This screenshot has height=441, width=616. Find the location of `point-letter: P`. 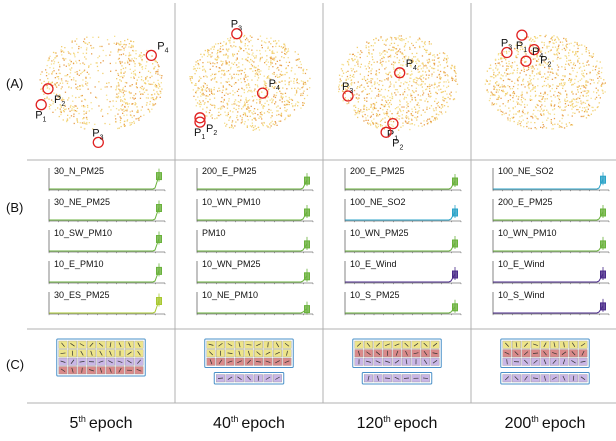

point-letter: P is located at coordinates (57, 100).